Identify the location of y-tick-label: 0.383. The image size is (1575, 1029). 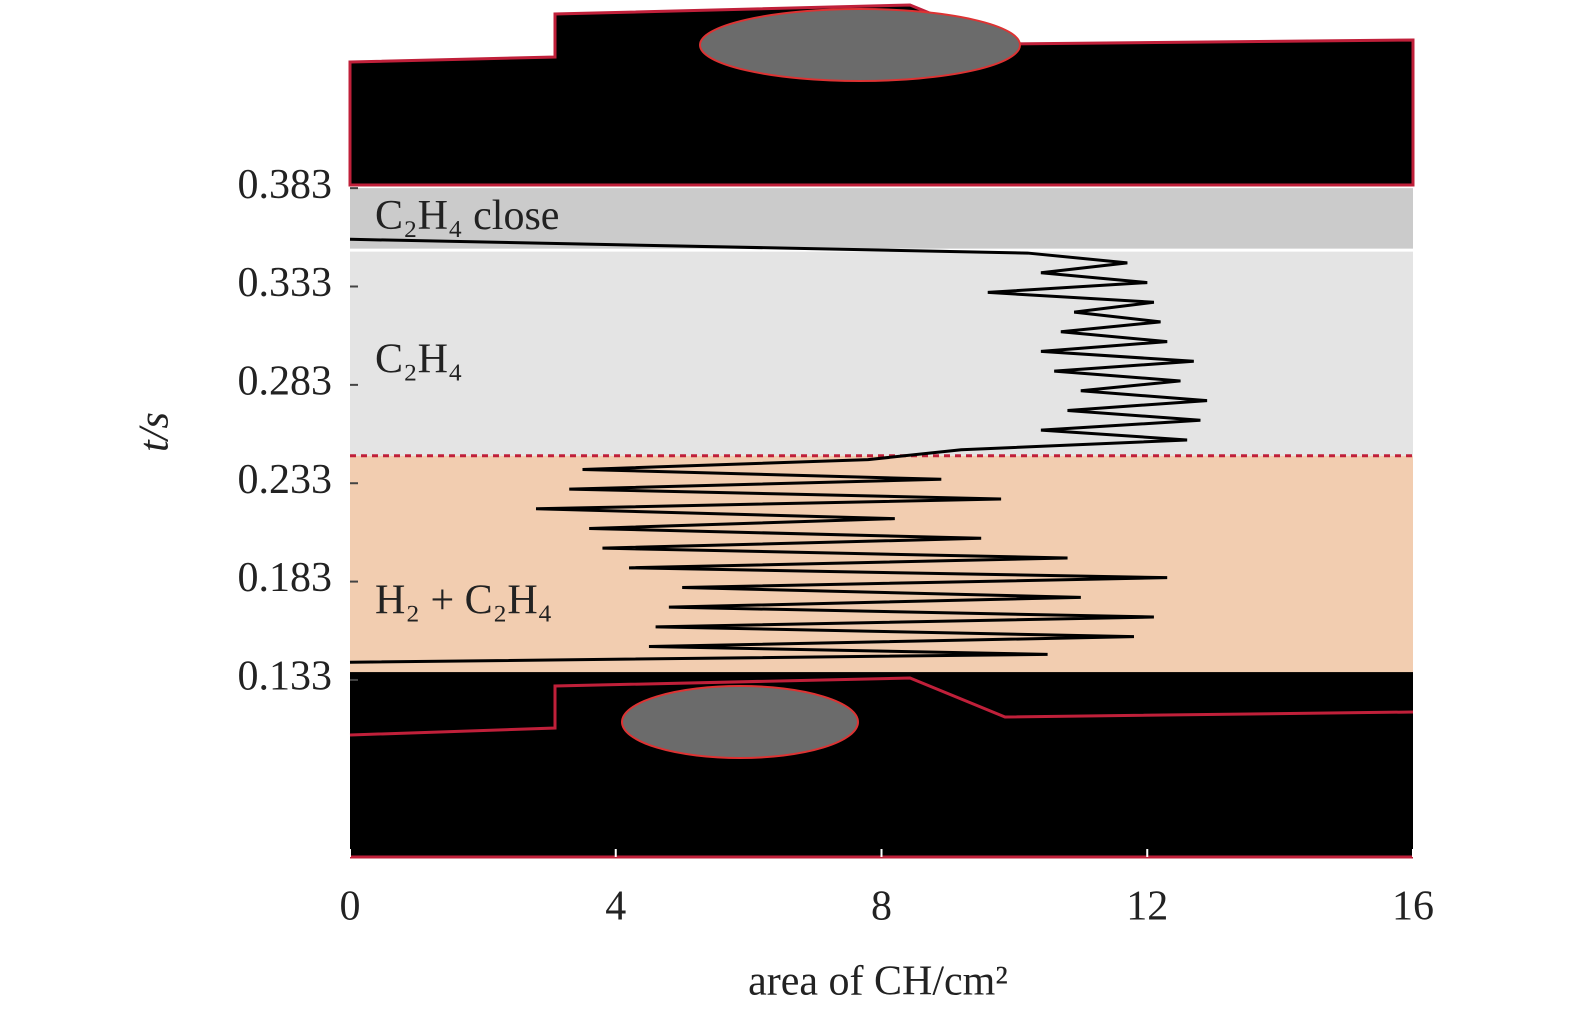
(285, 185).